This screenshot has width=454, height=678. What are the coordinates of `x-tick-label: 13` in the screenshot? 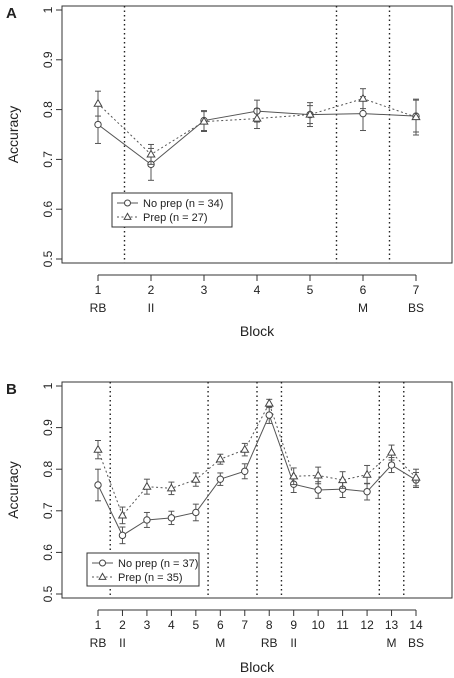 It's located at (392, 625).